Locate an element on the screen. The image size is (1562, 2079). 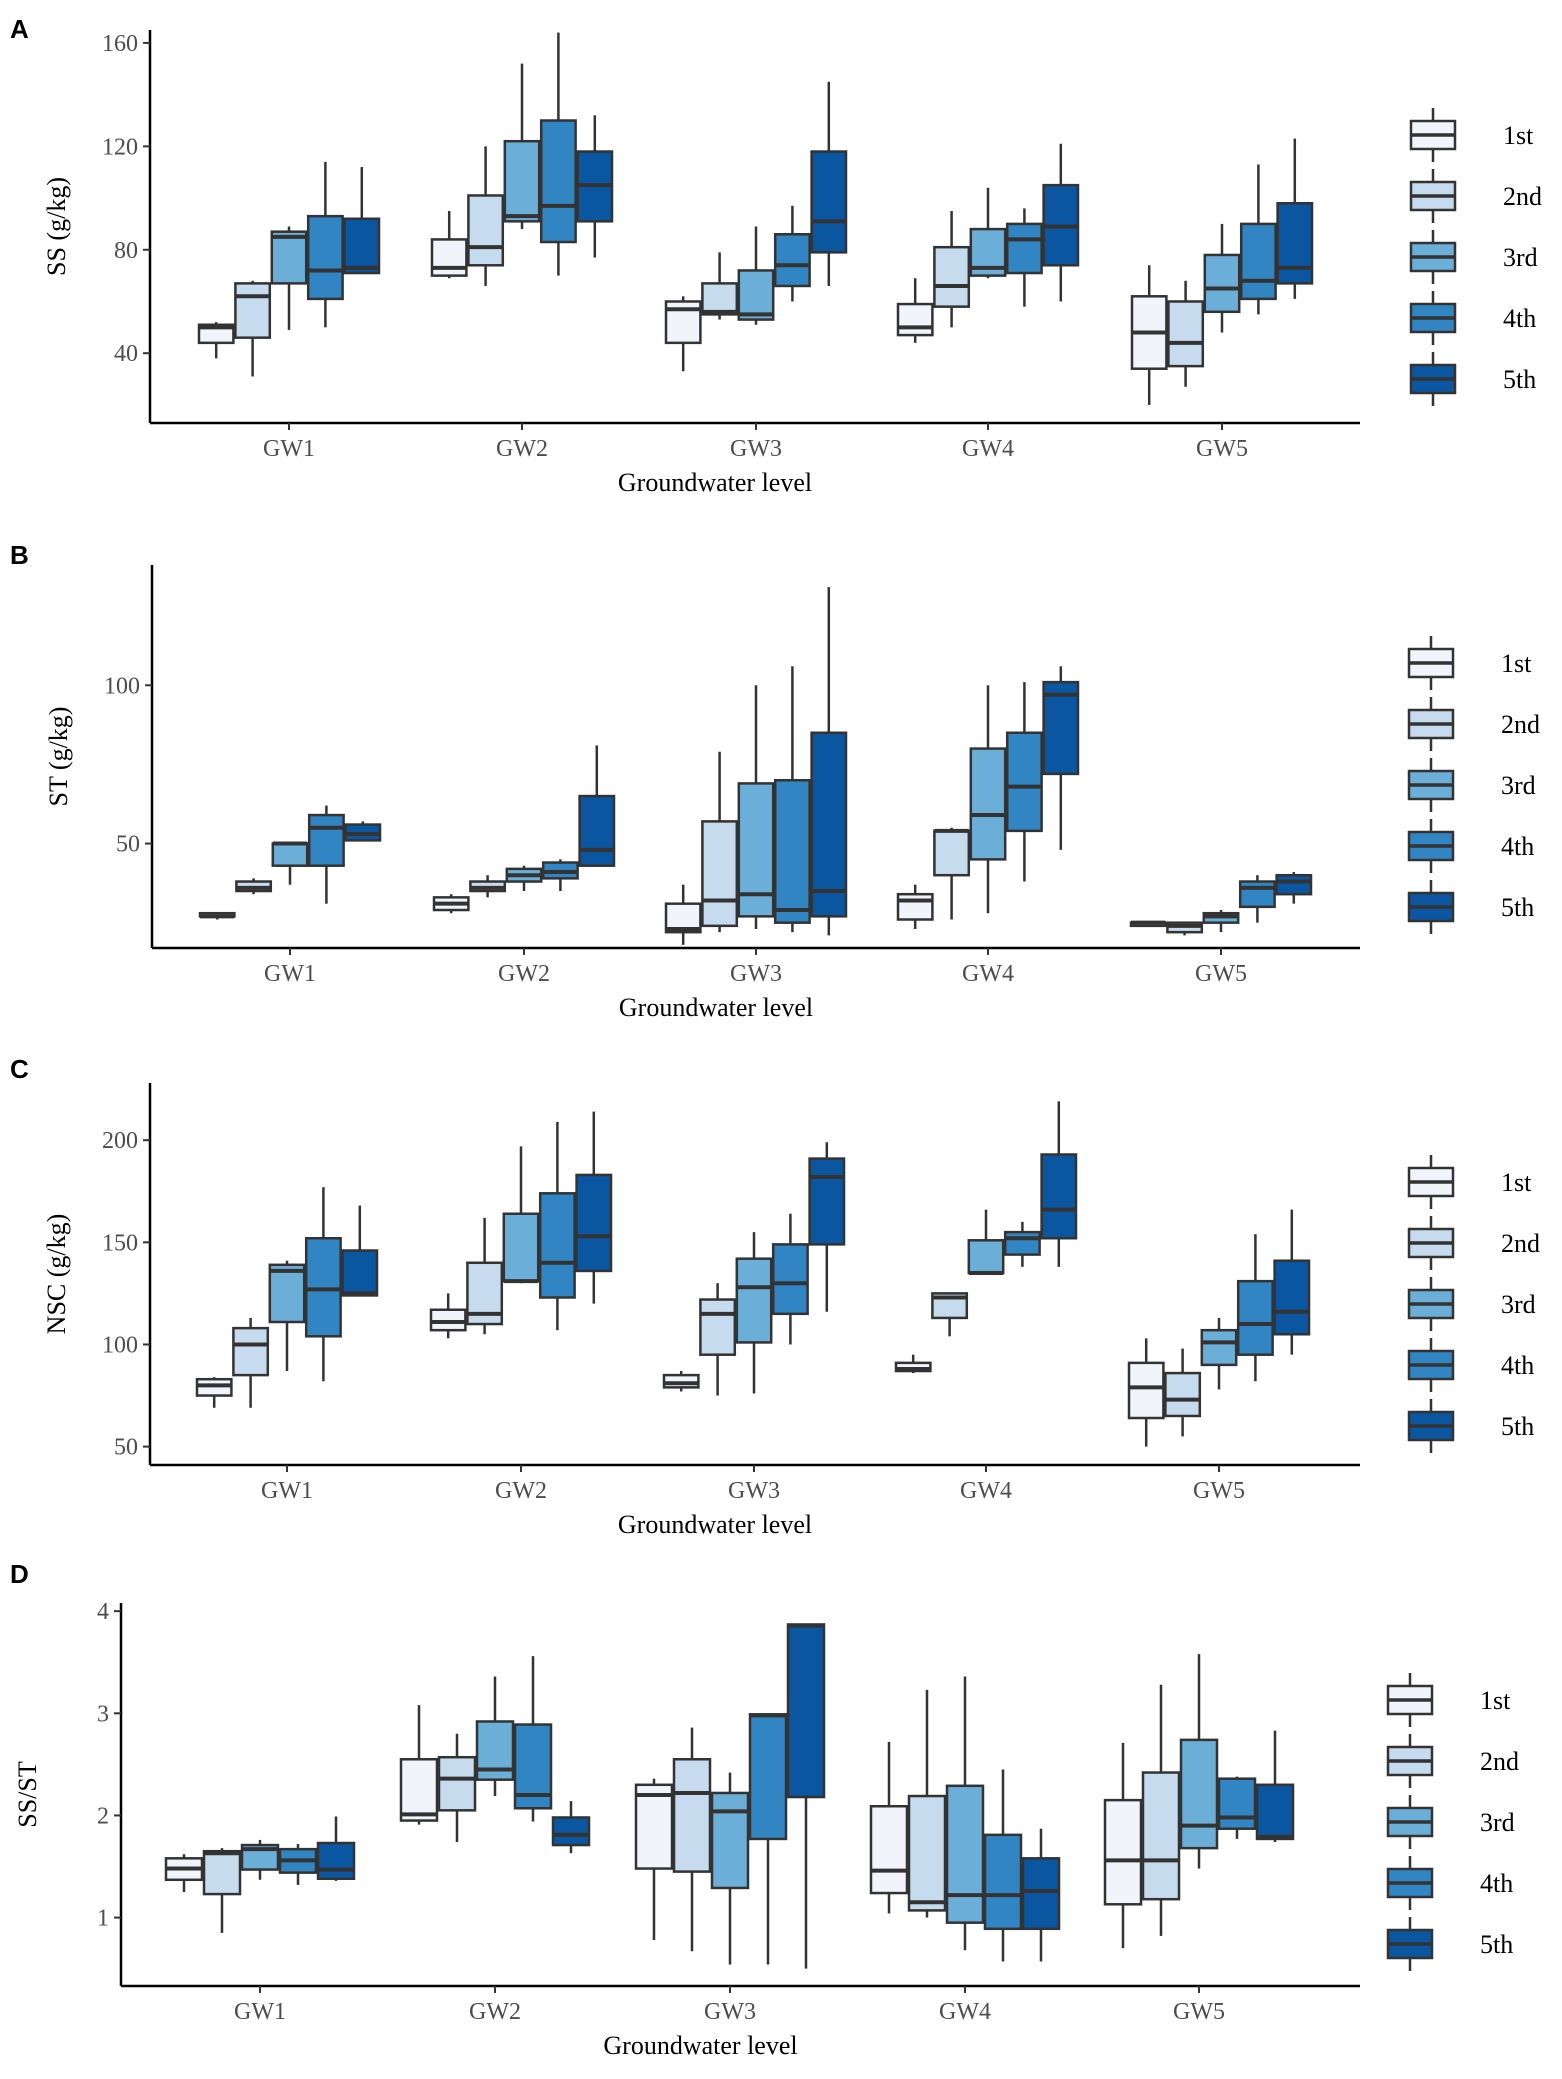
box-2nd-GW4 is located at coordinates (950, 1314).